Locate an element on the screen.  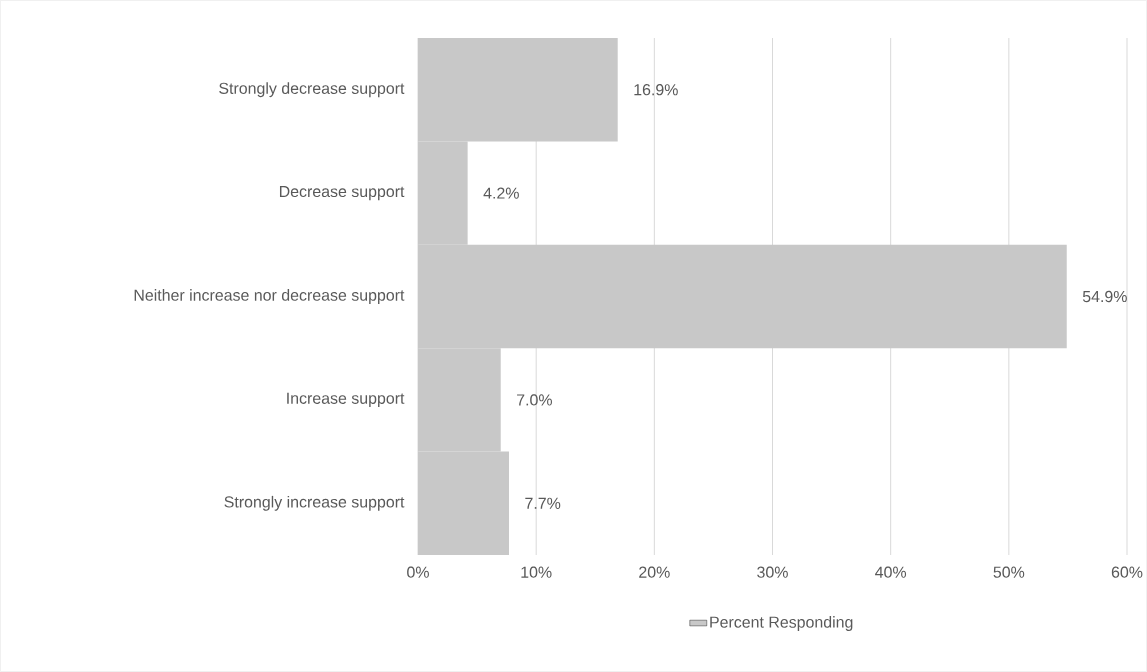
y-tick-label: Strongly decrease support is located at coordinates (312, 90).